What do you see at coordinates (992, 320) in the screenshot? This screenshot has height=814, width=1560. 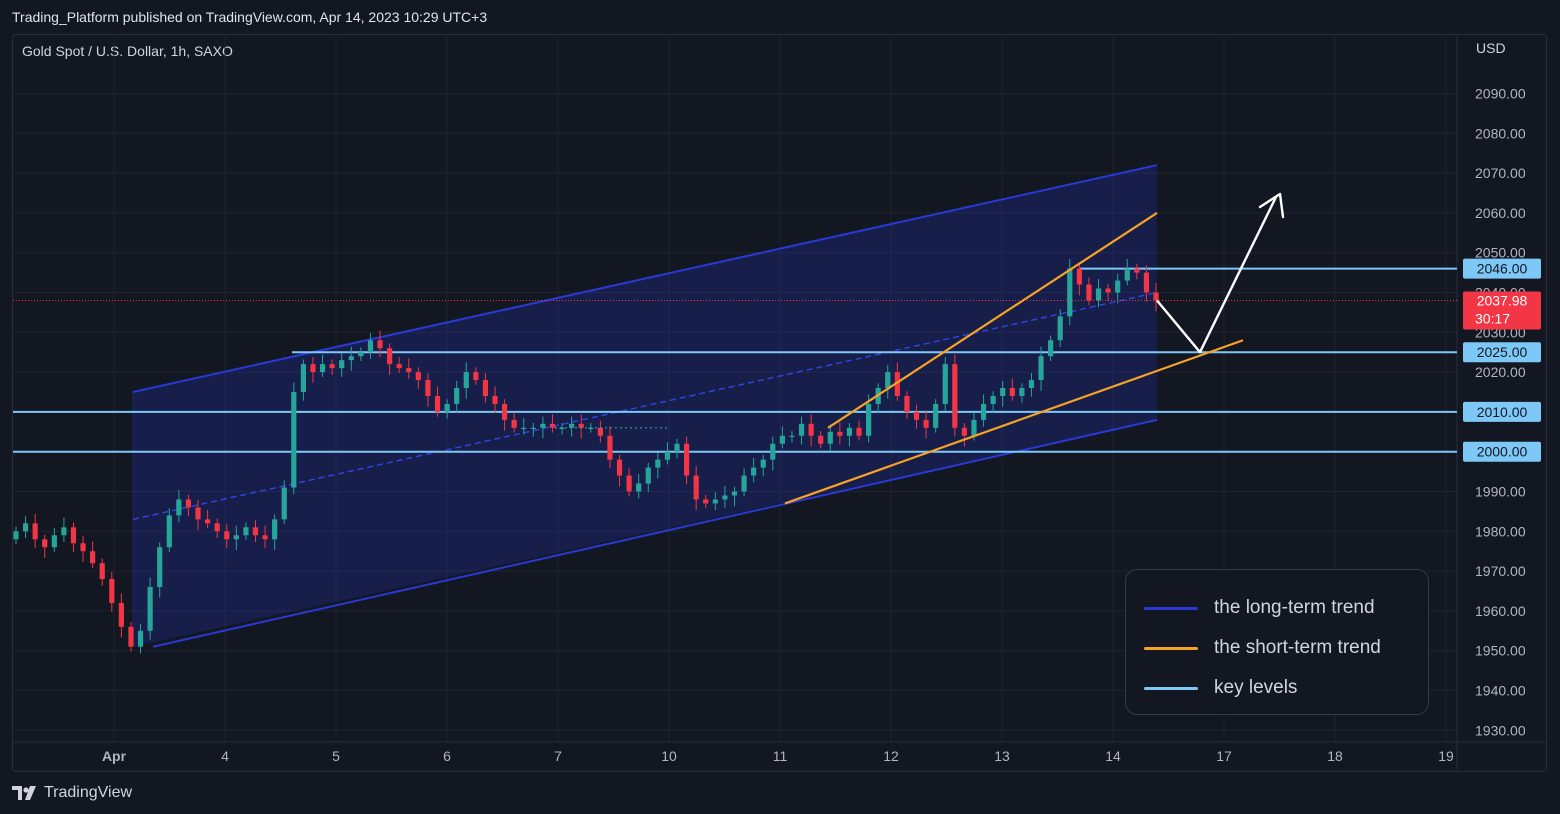 I see `wedge-upper-line` at bounding box center [992, 320].